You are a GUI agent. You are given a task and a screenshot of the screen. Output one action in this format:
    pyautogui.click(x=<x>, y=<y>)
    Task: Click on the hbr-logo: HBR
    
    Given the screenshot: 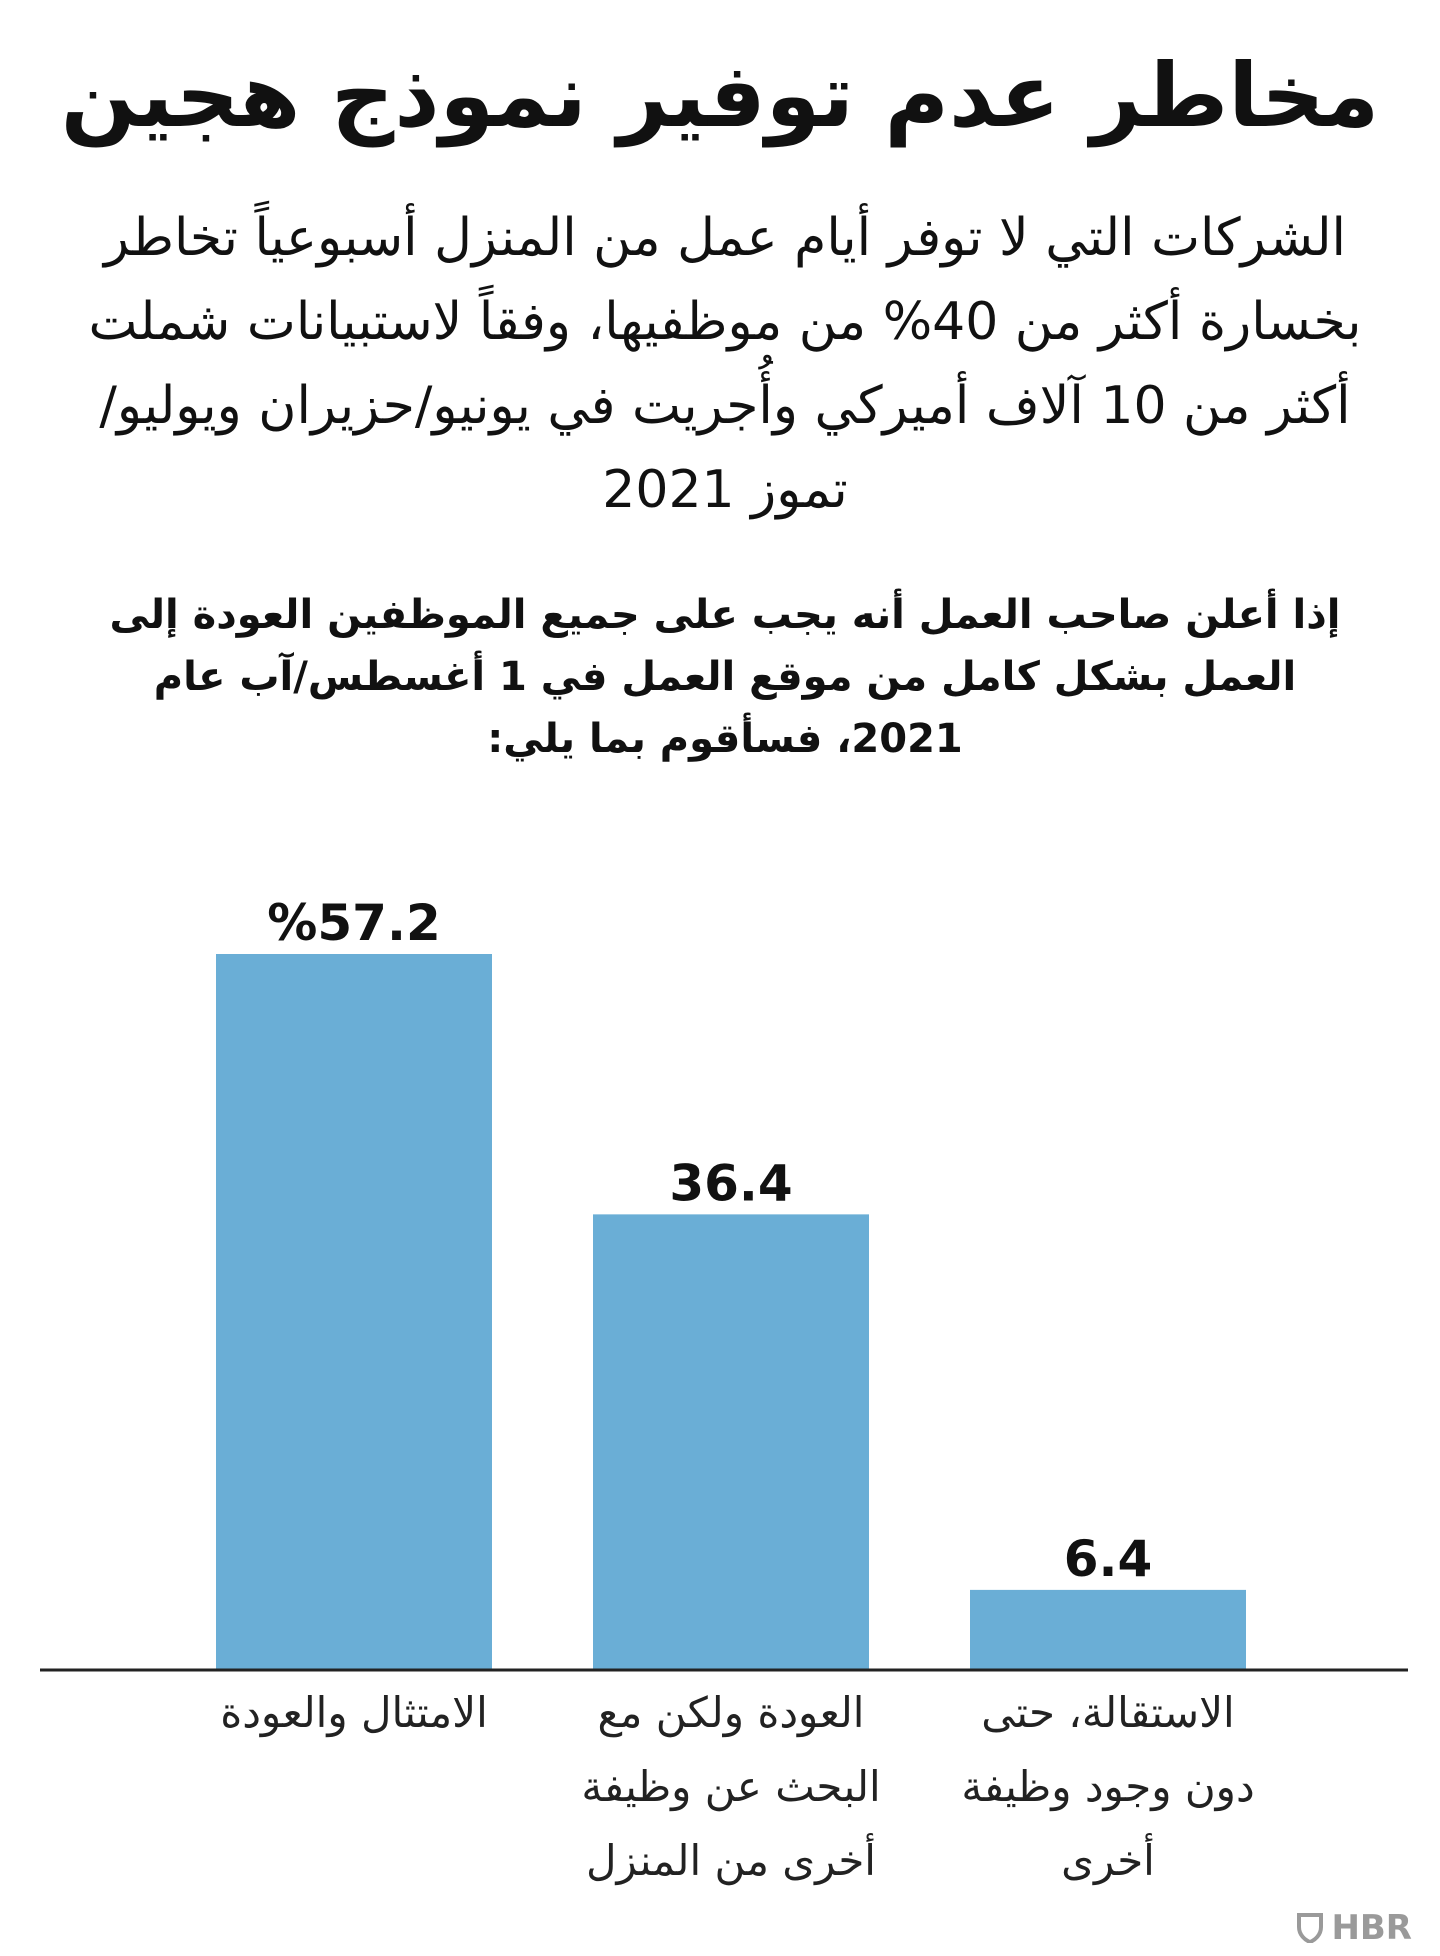 What is the action you would take?
    pyautogui.click(x=1354, y=1928)
    